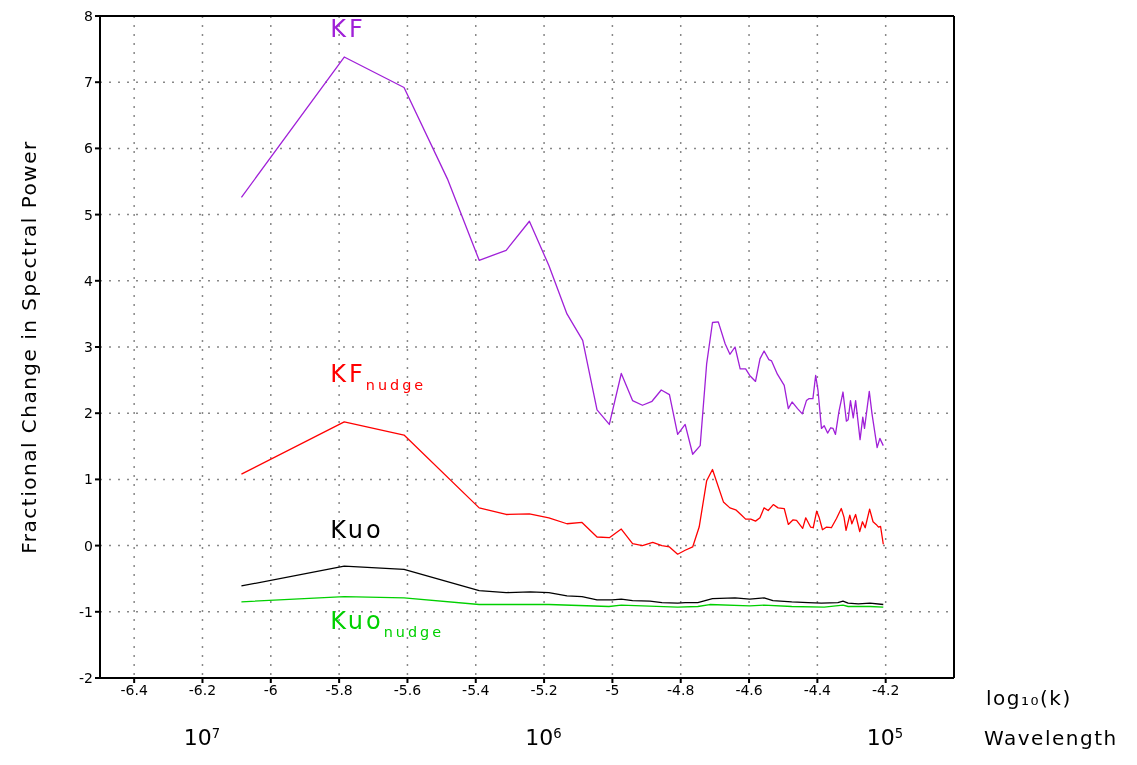 Image resolution: width=1137 pixels, height=765 pixels. What do you see at coordinates (89, 280) in the screenshot?
I see `y-tick-label: 4` at bounding box center [89, 280].